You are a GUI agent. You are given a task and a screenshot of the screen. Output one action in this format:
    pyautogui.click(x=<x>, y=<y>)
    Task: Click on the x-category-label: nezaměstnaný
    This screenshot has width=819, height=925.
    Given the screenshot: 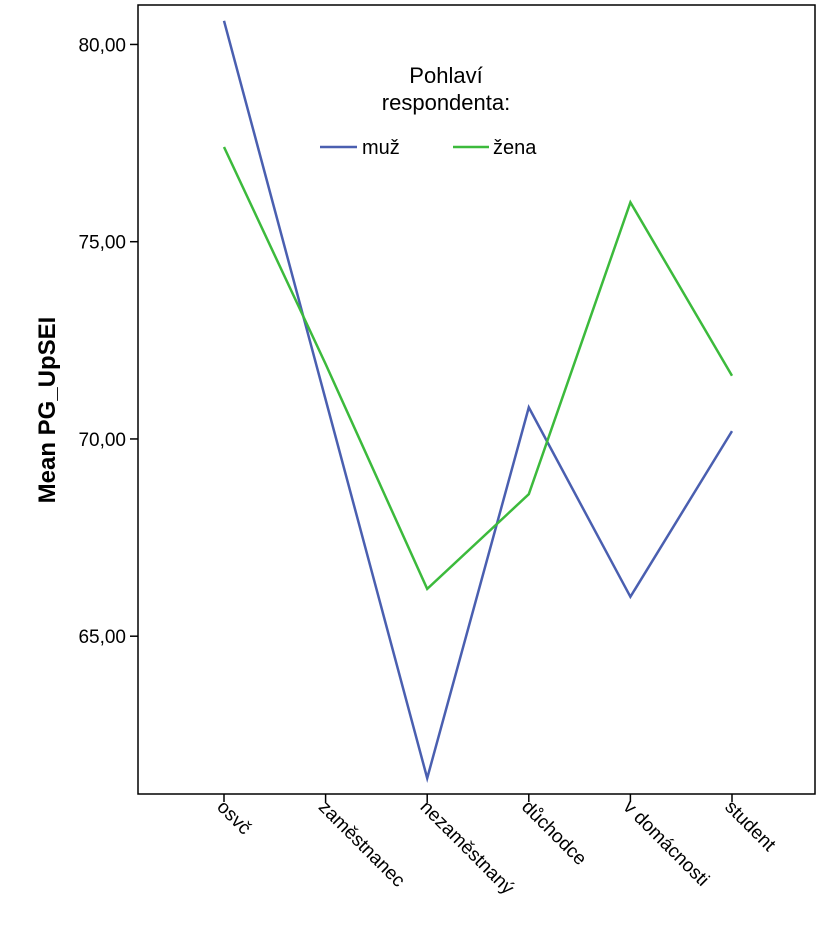 What is the action you would take?
    pyautogui.click(x=467, y=848)
    